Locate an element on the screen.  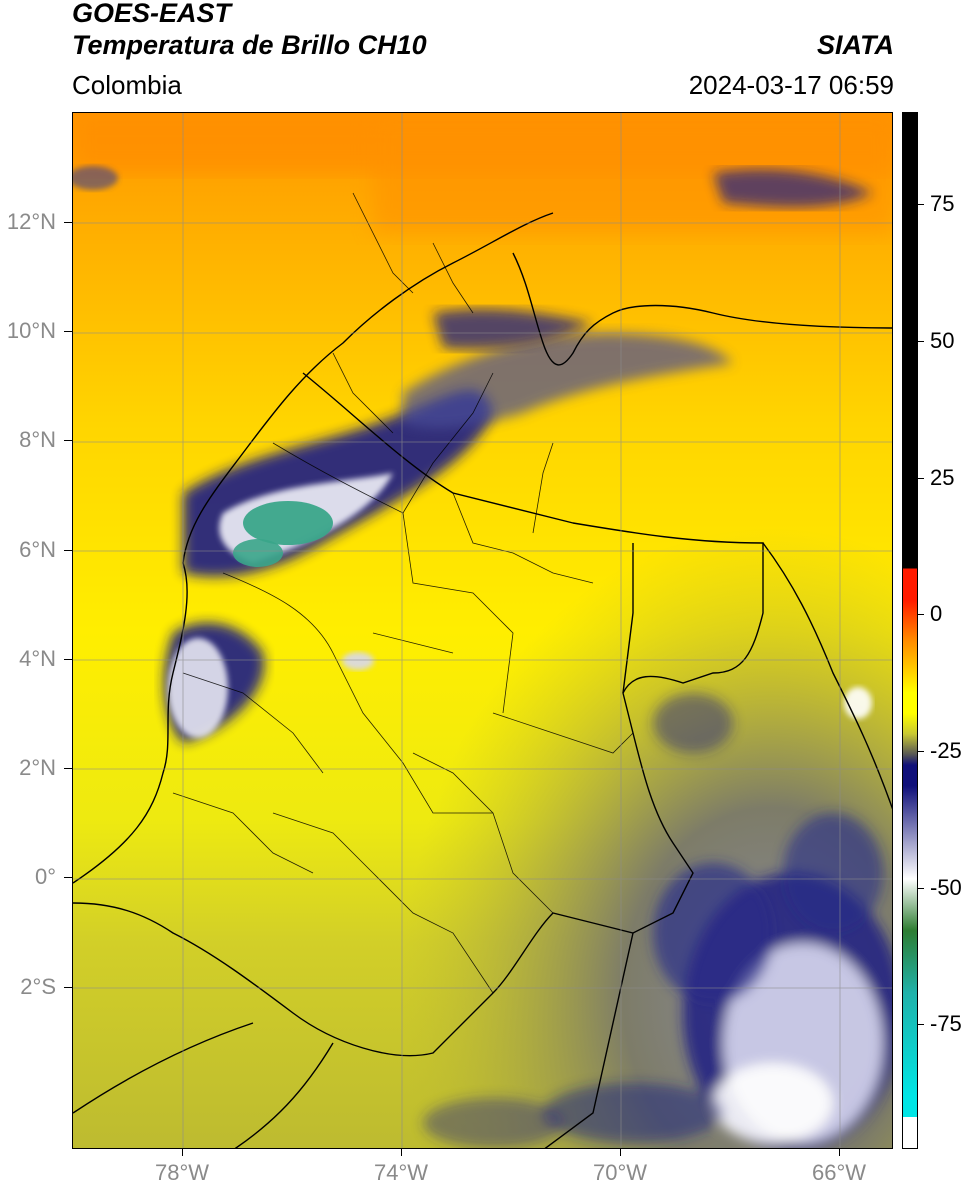
organization-label: SIATA is located at coordinates (855, 45).